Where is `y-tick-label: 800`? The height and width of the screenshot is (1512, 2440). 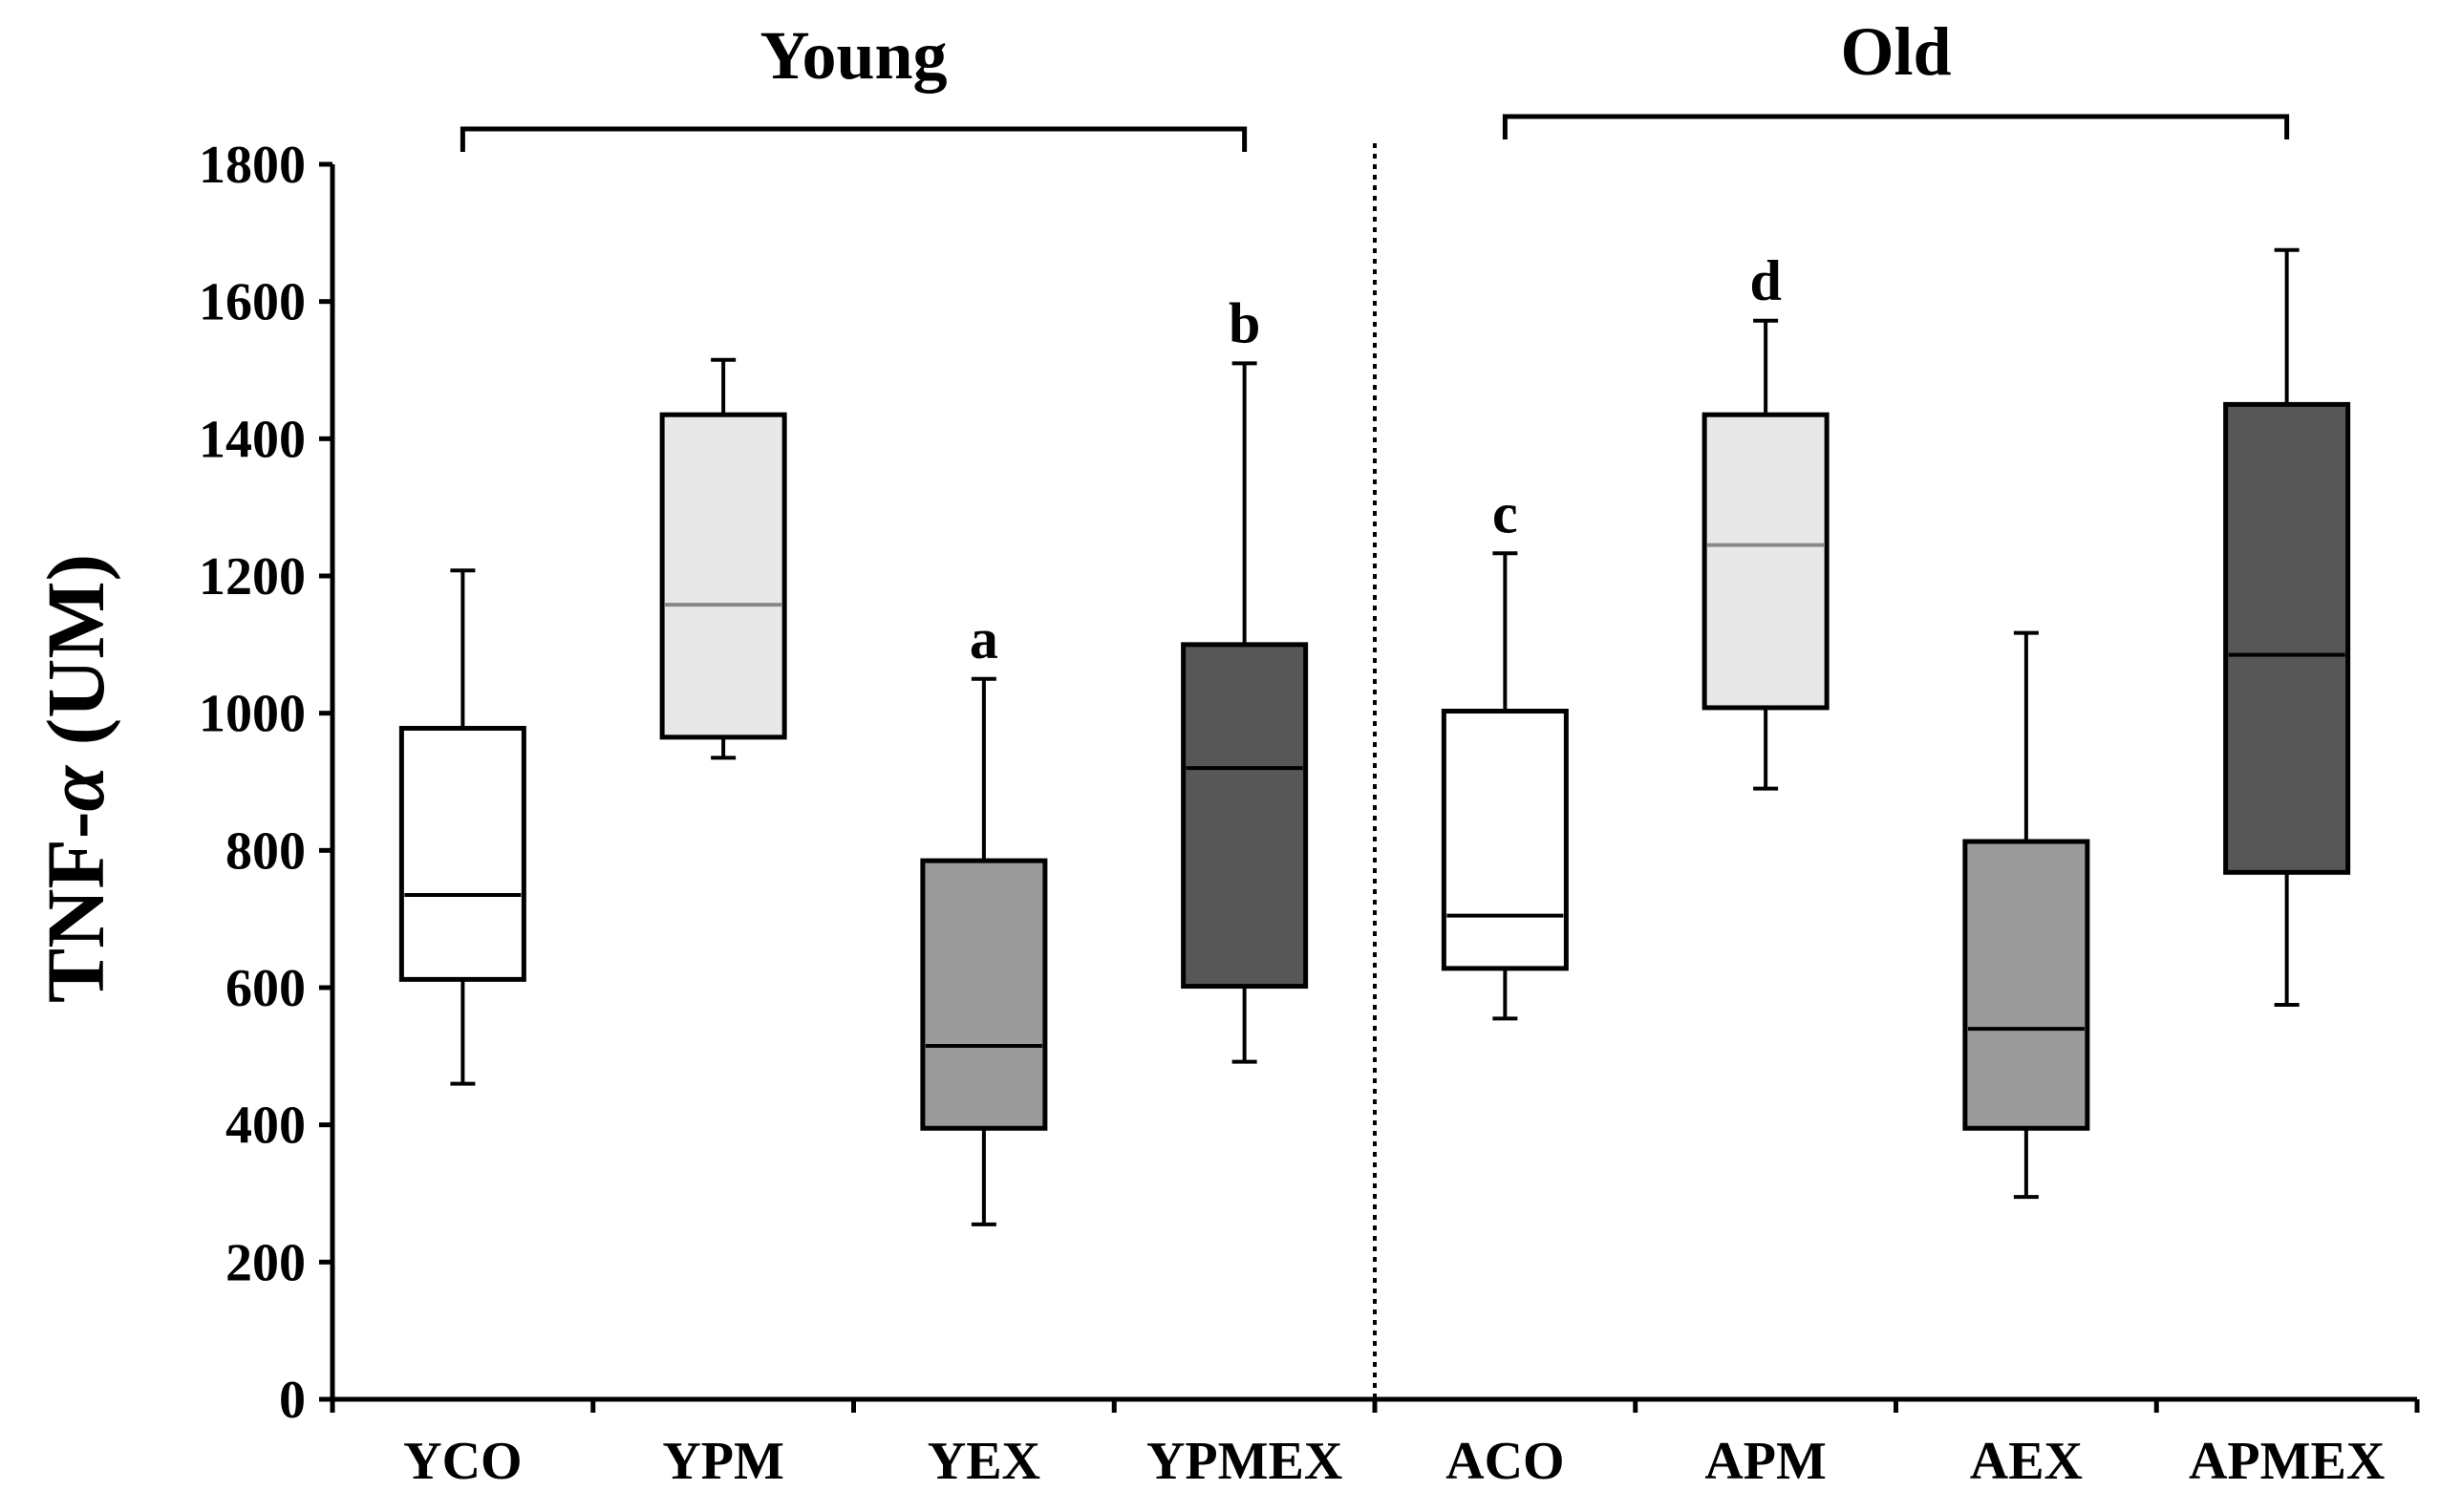 y-tick-label: 800 is located at coordinates (265, 851).